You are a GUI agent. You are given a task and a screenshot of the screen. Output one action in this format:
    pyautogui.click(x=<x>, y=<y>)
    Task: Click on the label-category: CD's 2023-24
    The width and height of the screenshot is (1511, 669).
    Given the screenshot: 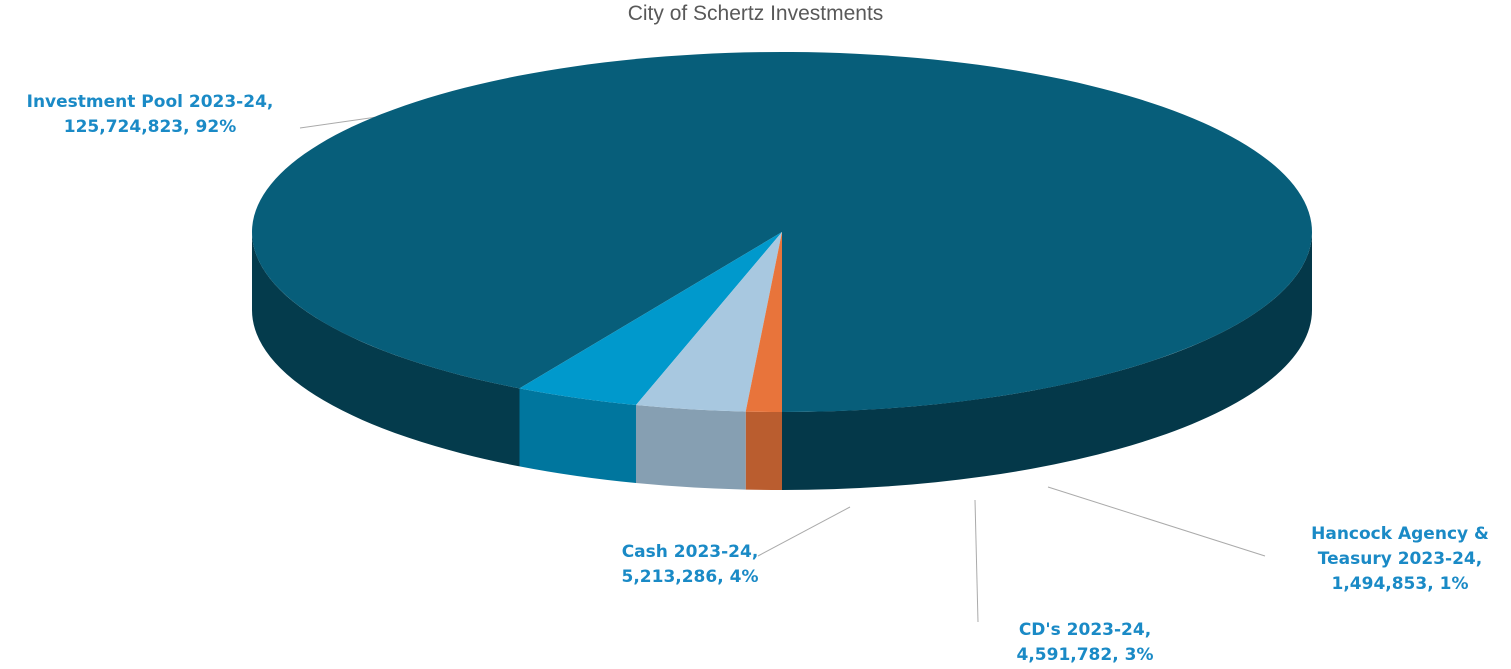 What is the action you would take?
    pyautogui.click(x=1081, y=630)
    